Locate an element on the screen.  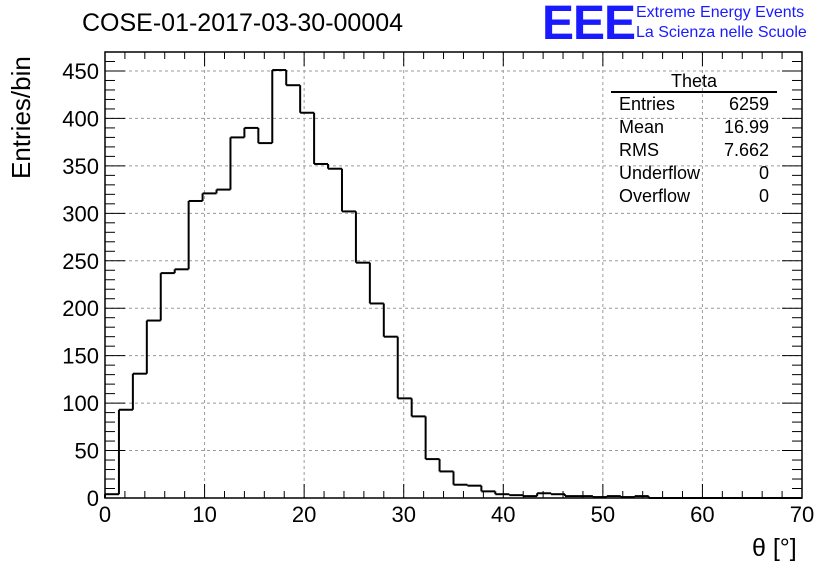
stats-row-rms: RMS 7.662 is located at coordinates (694, 150).